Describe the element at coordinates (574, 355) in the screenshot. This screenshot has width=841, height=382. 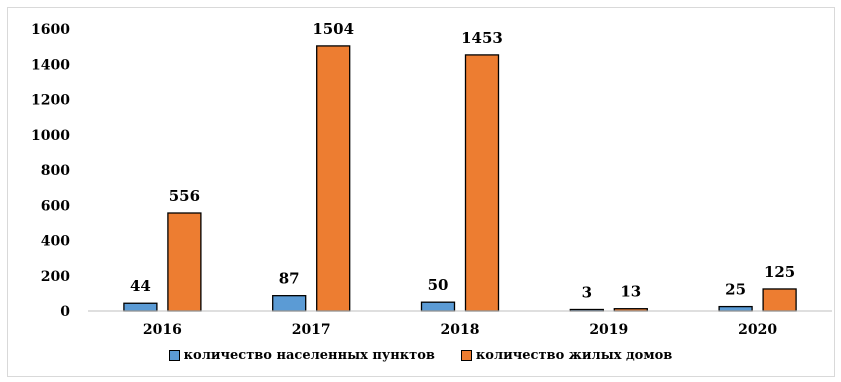
I see `legend-label-houses: количество жилых домов` at that location.